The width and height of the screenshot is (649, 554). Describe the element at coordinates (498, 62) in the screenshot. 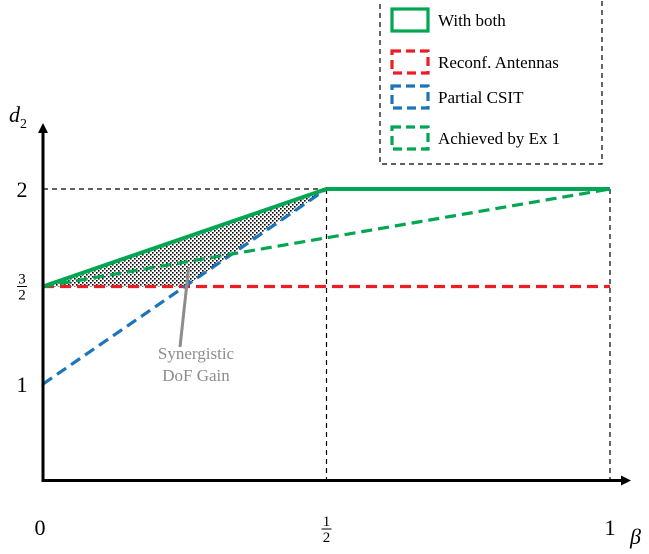

I see `legend-label-reconf-antennas: Reconf. Antennas` at that location.